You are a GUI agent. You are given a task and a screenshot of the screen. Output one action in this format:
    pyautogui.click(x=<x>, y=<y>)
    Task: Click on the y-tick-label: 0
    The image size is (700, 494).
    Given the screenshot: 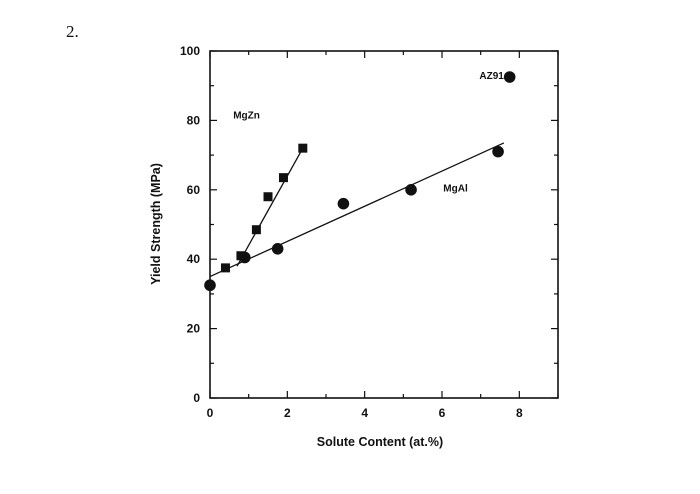 What is the action you would take?
    pyautogui.click(x=196, y=398)
    